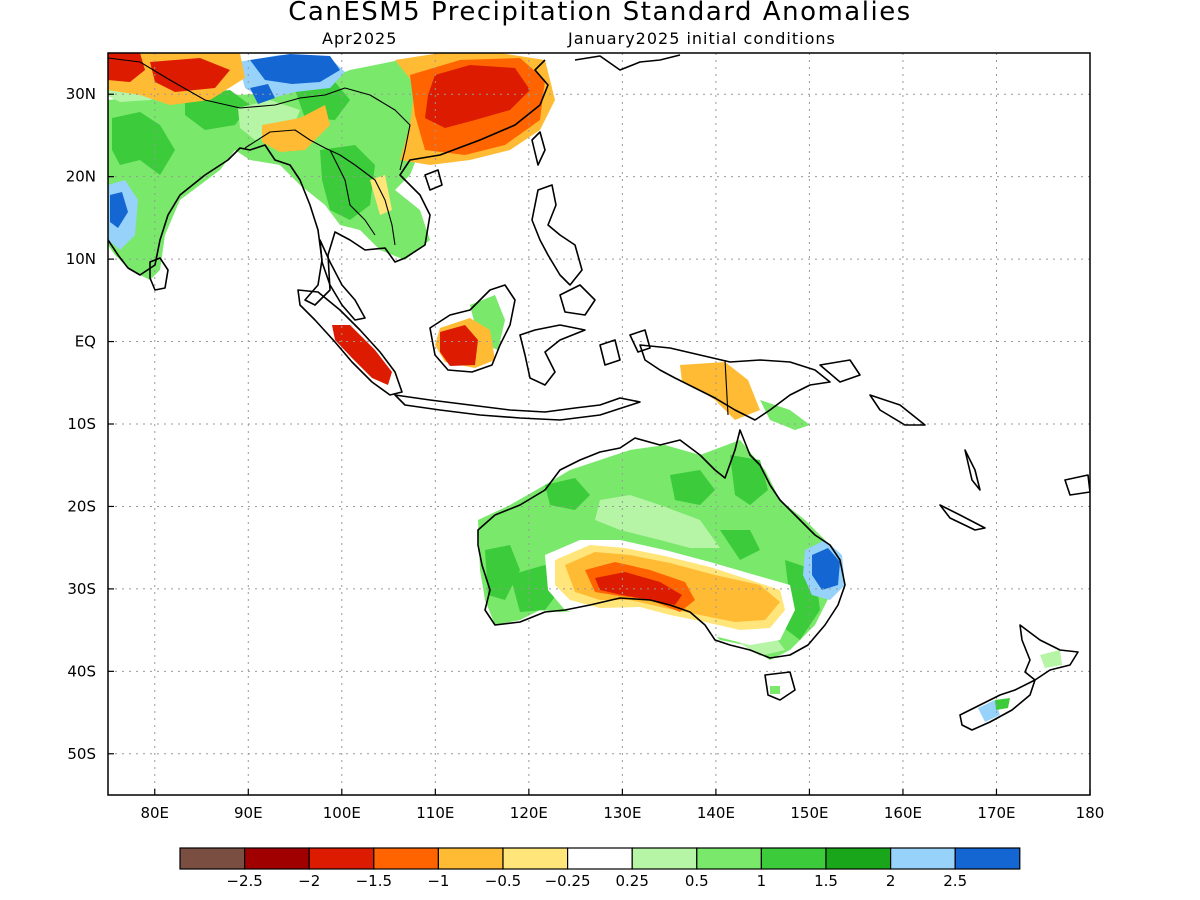 The height and width of the screenshot is (900, 1200). Describe the element at coordinates (81, 506) in the screenshot. I see `lat-tick-label: 20S` at that location.